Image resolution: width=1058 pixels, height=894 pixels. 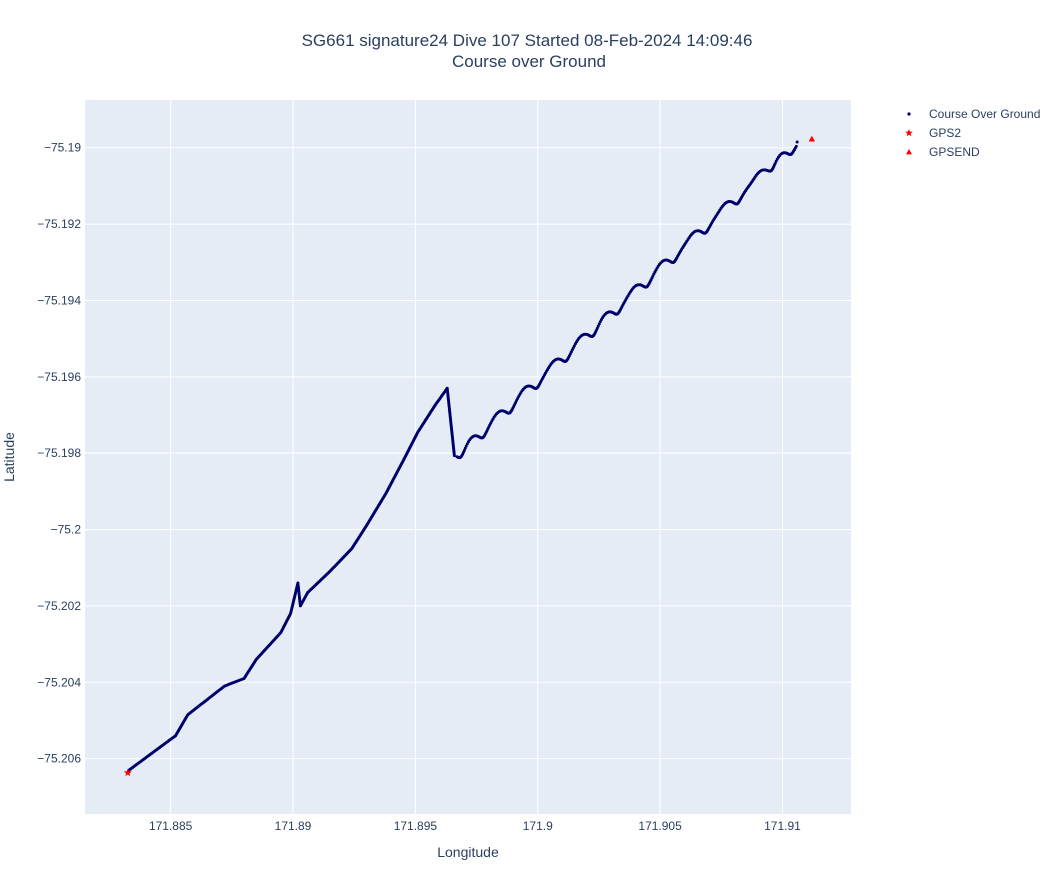 What do you see at coordinates (954, 152) in the screenshot?
I see `legend-label: GPSEND` at bounding box center [954, 152].